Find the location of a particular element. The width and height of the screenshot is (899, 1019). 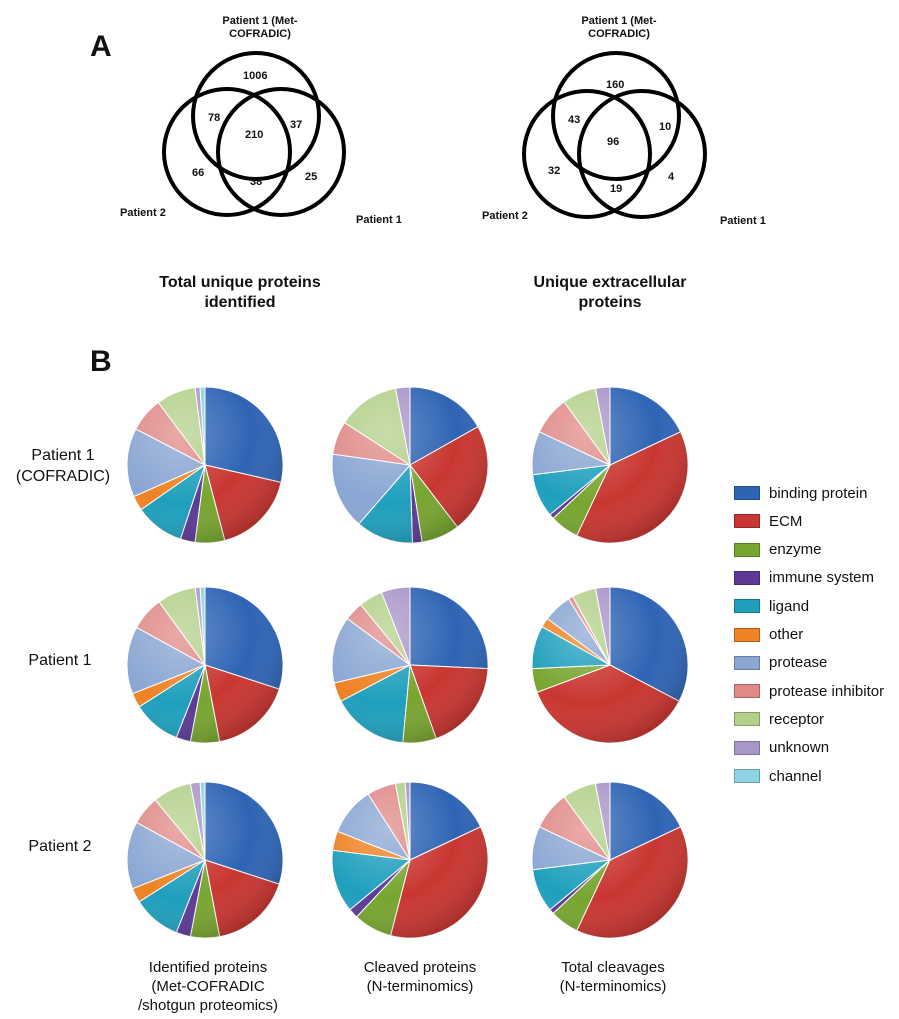

legend-item: enzyme is located at coordinates (778, 550).